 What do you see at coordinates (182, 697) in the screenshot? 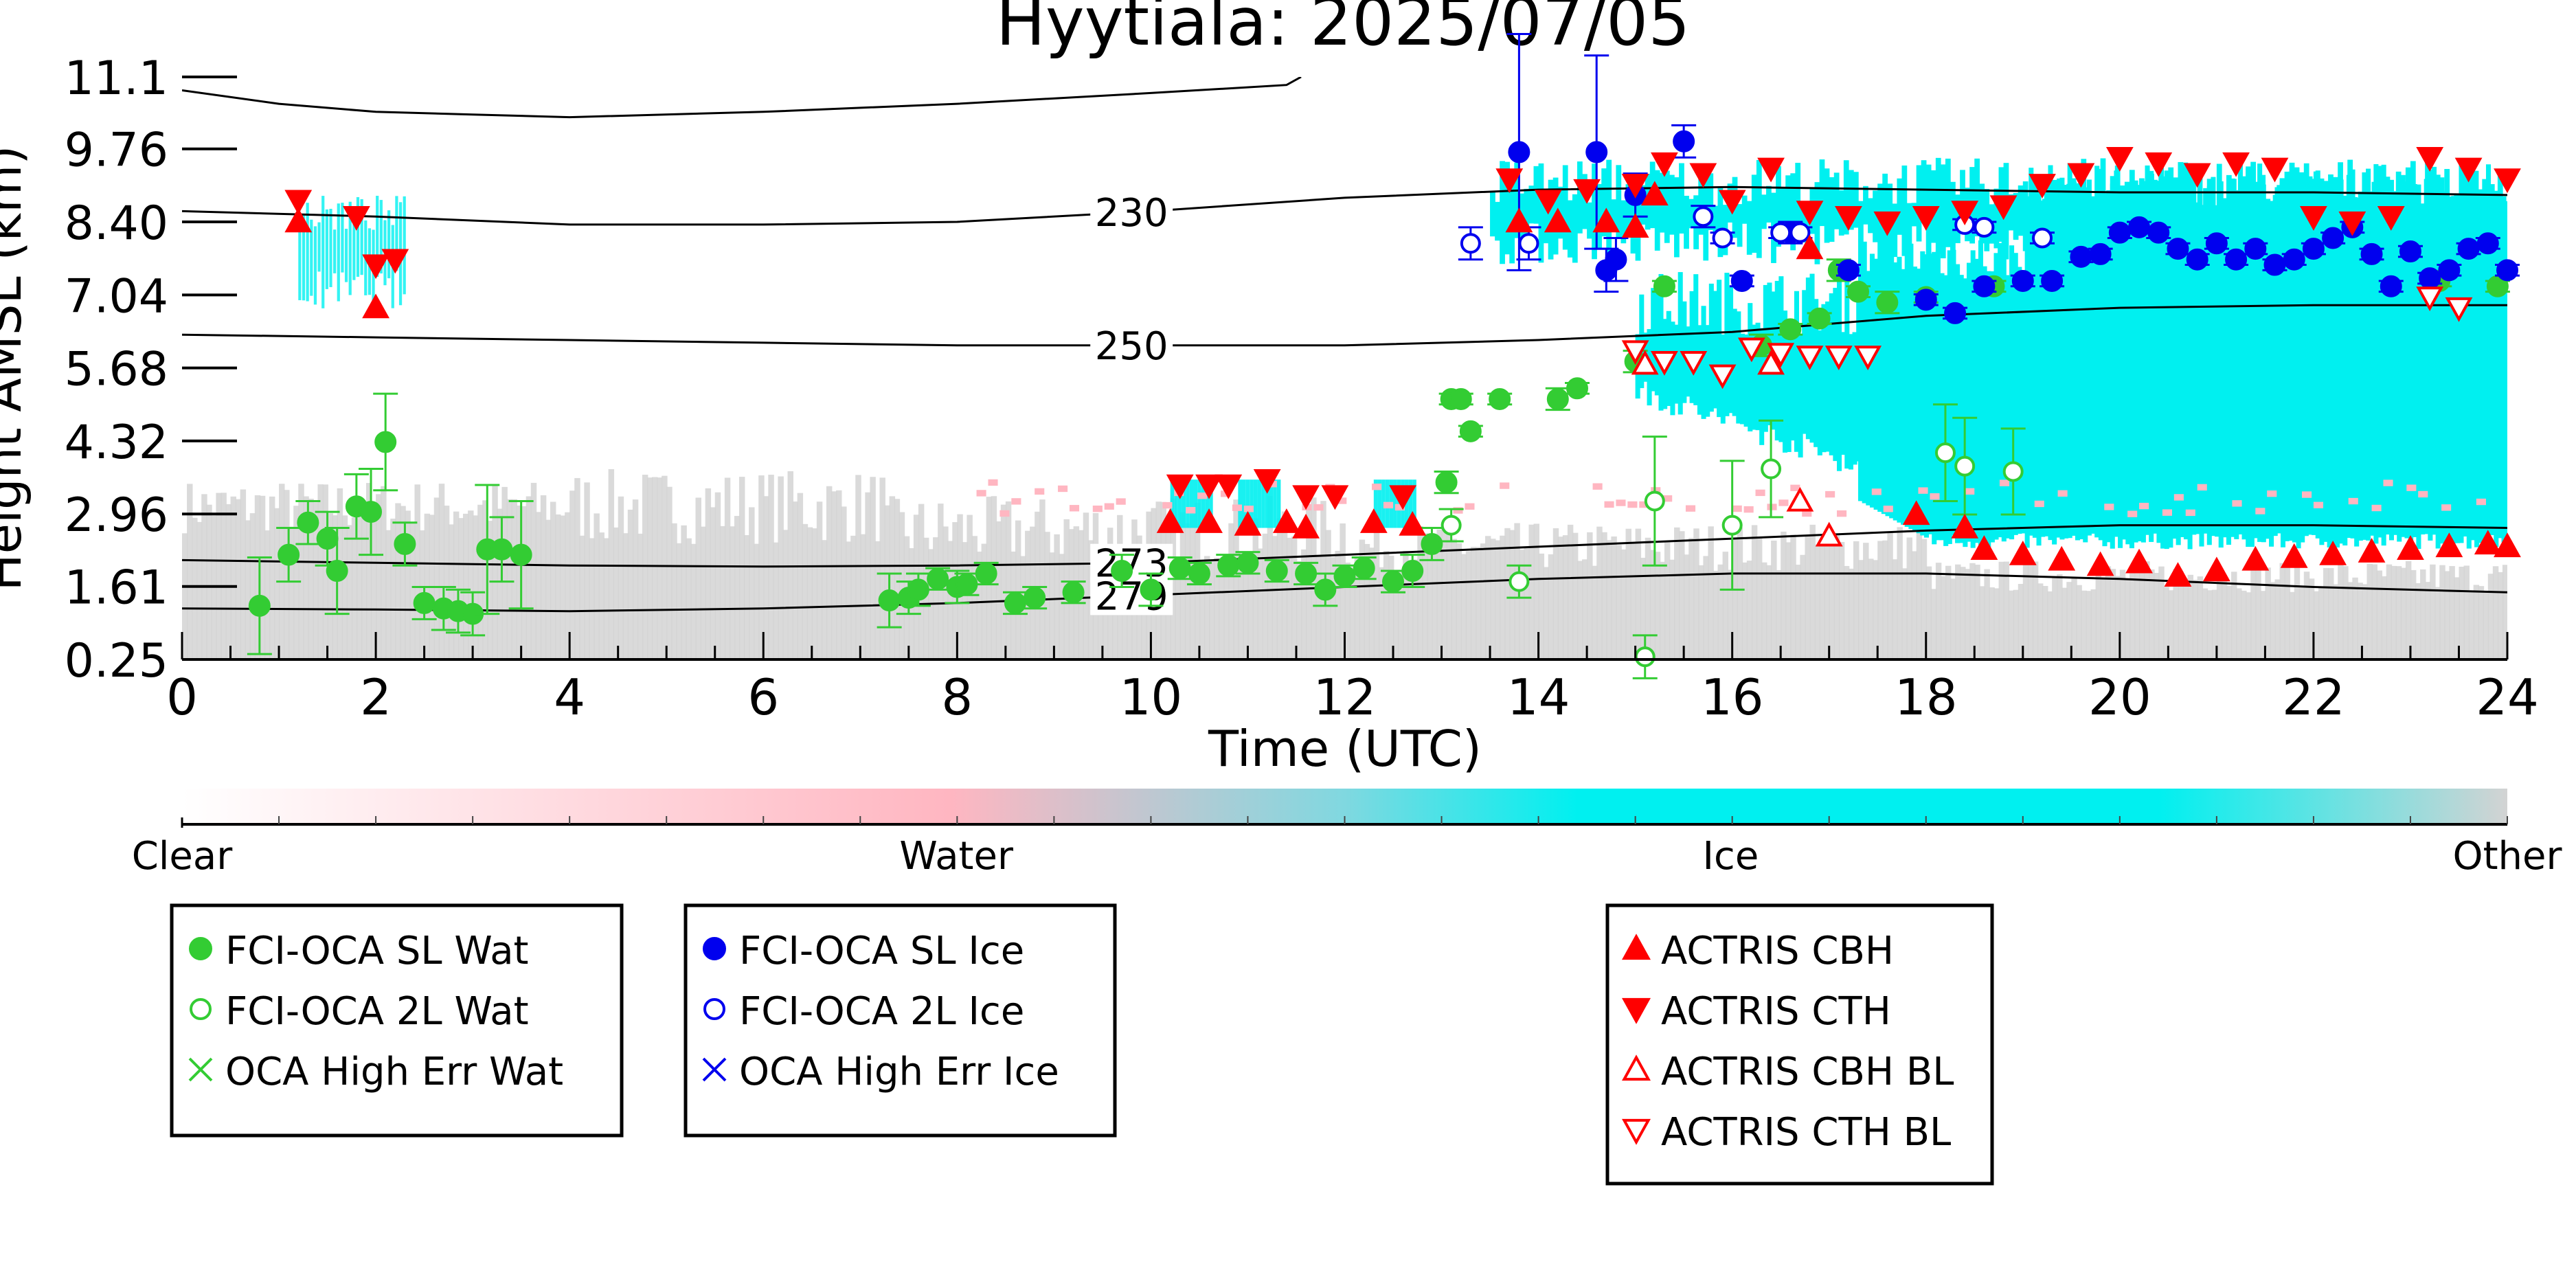
I see `x-tick-label: 0` at bounding box center [182, 697].